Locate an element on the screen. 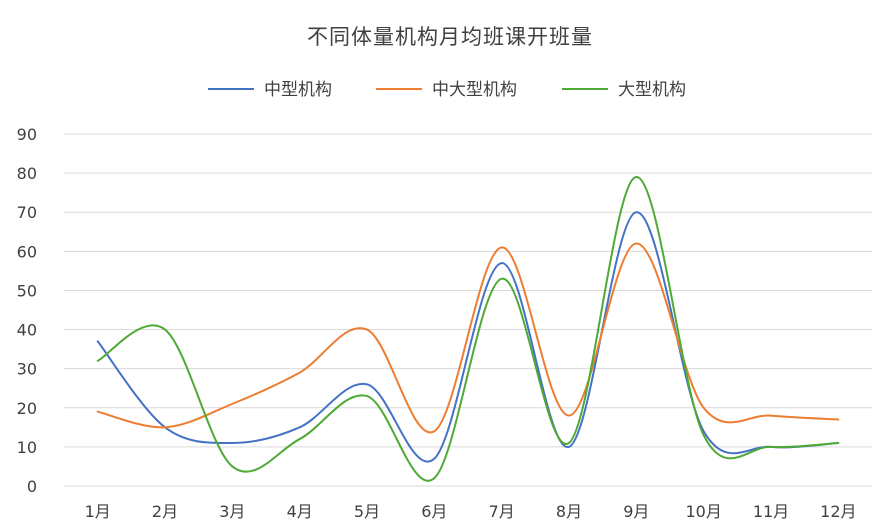 The height and width of the screenshot is (532, 888). y-tick-label: 50 is located at coordinates (27, 290).